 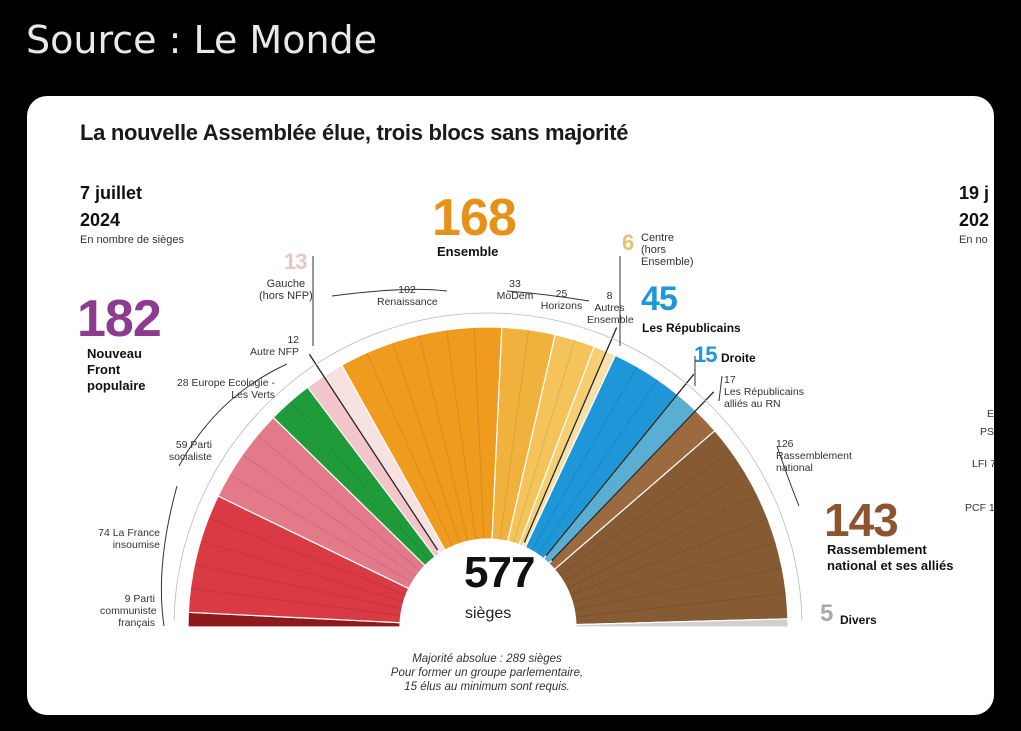 I want to click on leader-ensemble-right, so click(x=548, y=296).